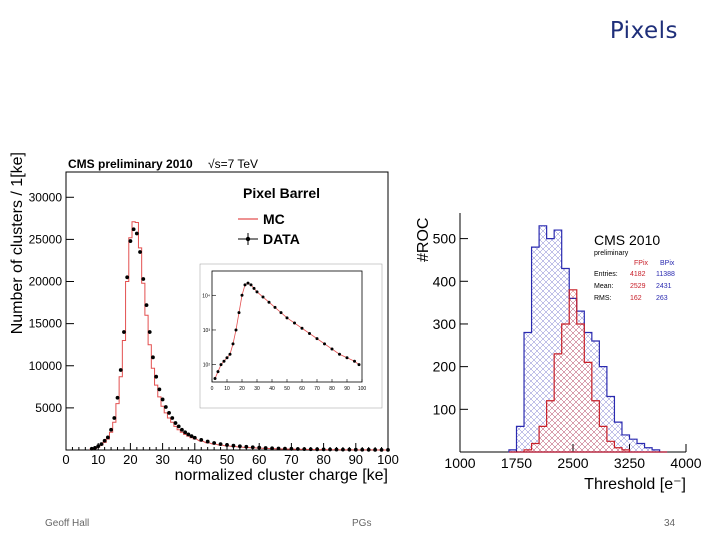  What do you see at coordinates (332, 389) in the screenshot?
I see `inset-x-tick-label: 80` at bounding box center [332, 389].